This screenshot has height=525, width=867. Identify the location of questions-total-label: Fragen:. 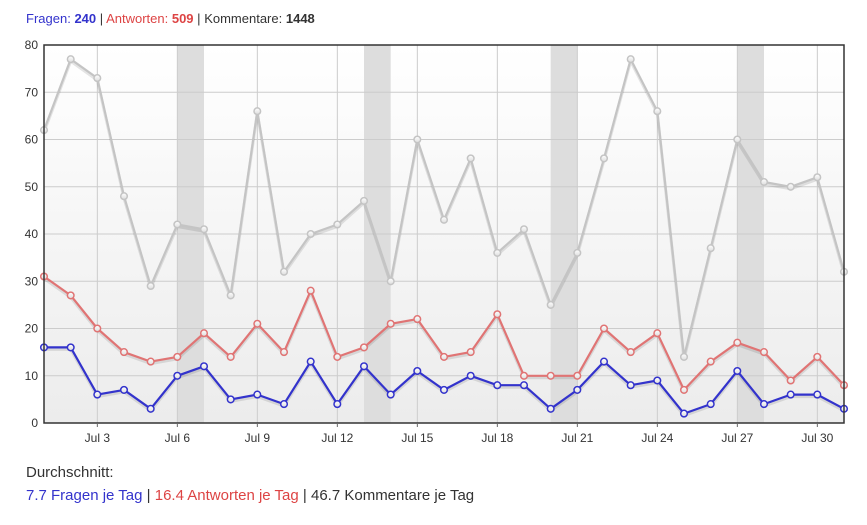
(48, 18).